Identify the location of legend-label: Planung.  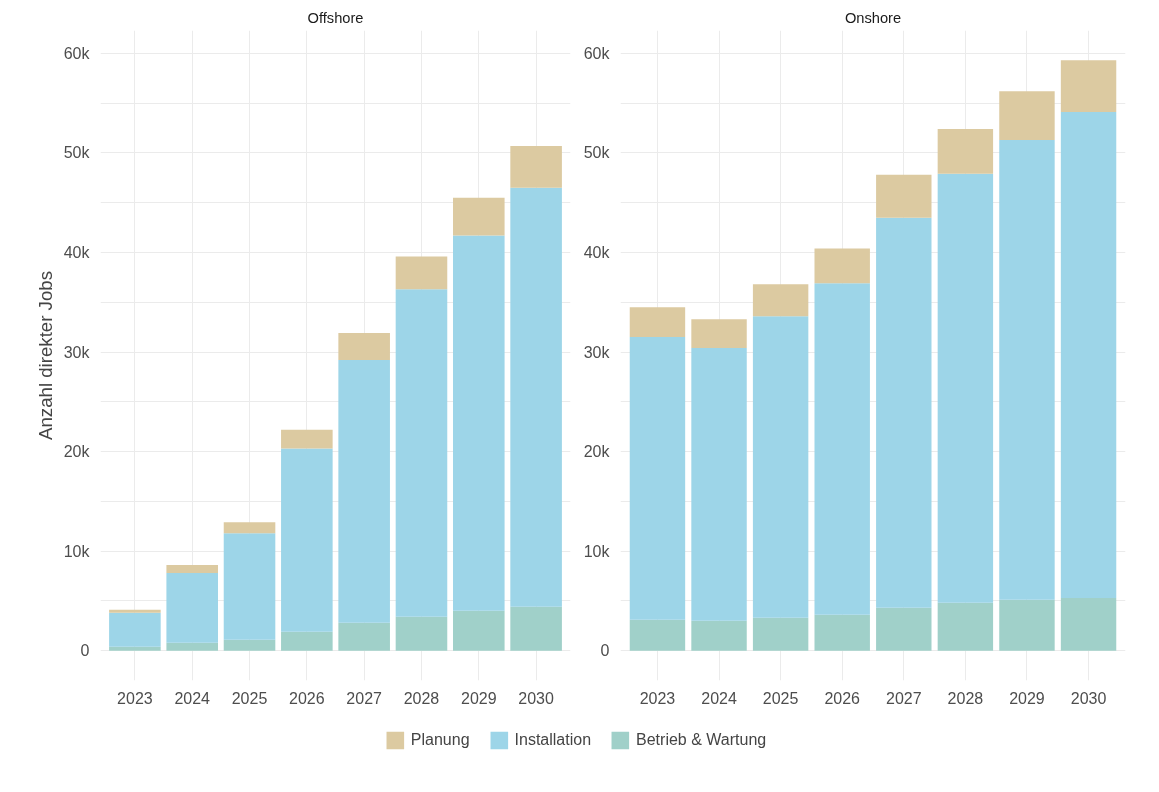
(440, 740).